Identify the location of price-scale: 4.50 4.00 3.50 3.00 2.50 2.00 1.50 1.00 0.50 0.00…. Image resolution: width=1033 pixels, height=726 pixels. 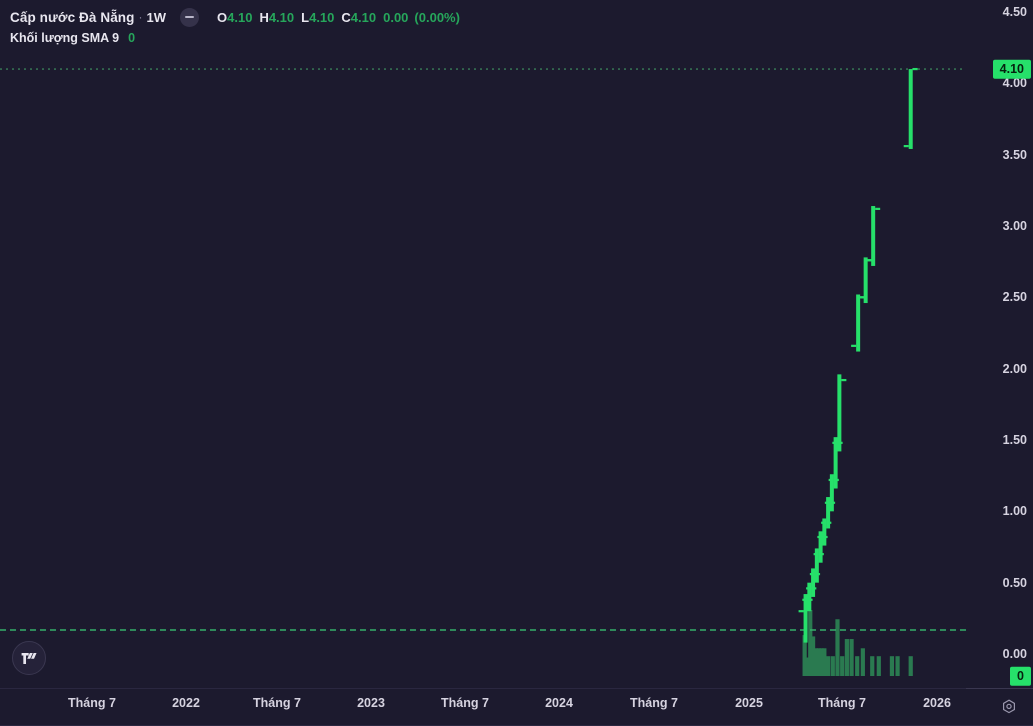
(999, 344).